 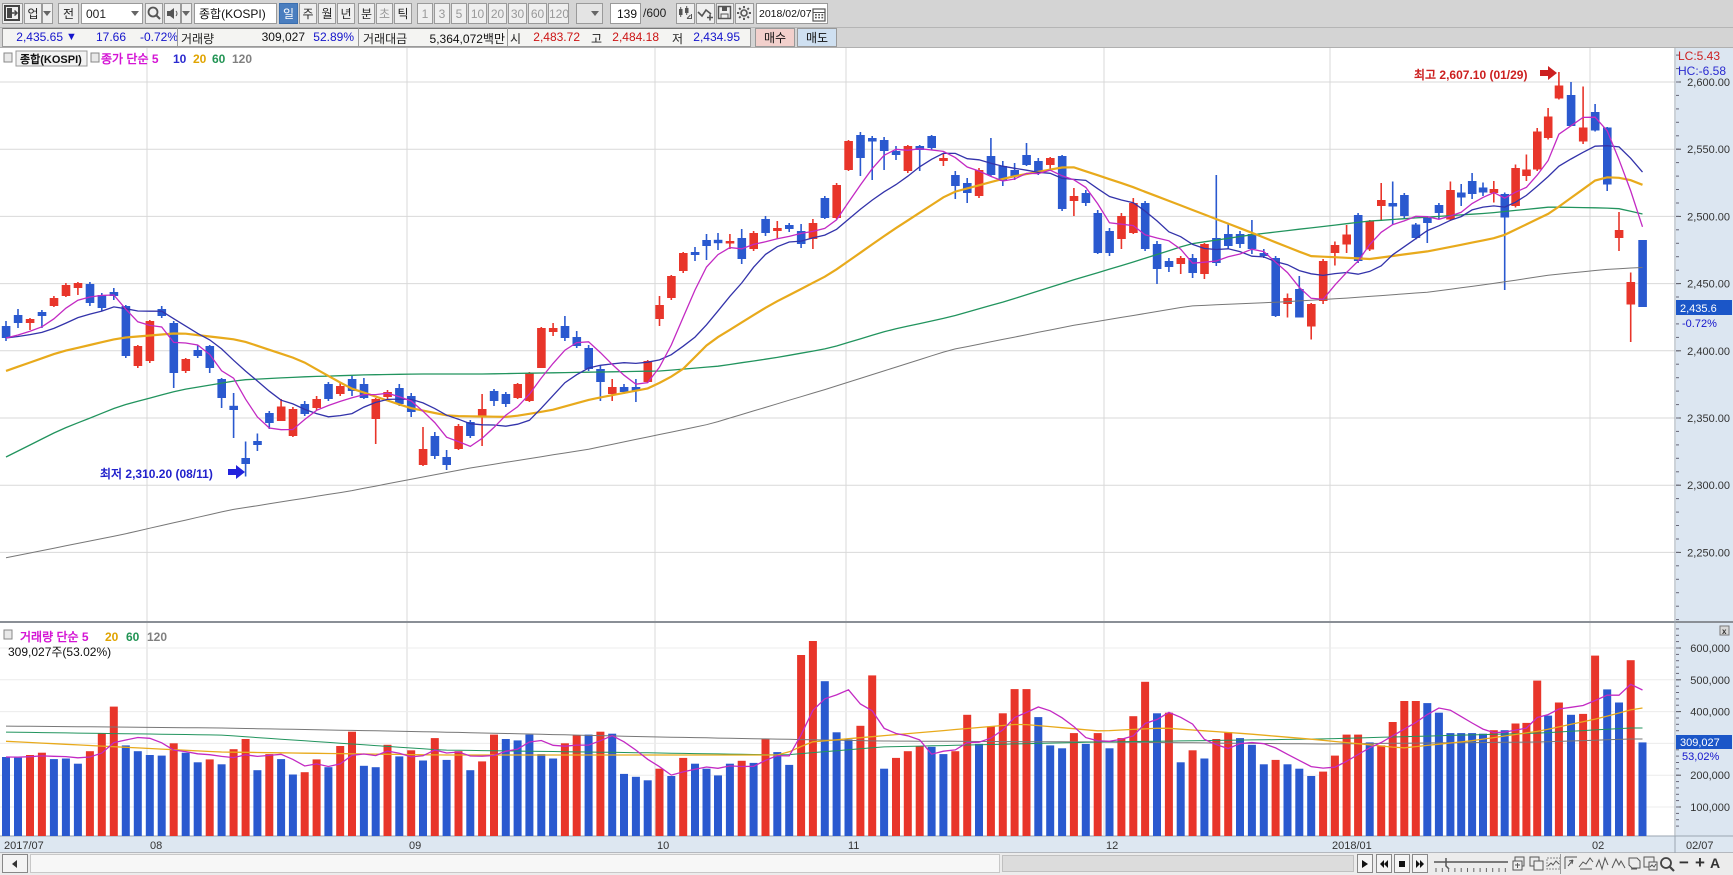 What do you see at coordinates (1598, 846) in the screenshot?
I see `svg-text: 02` at bounding box center [1598, 846].